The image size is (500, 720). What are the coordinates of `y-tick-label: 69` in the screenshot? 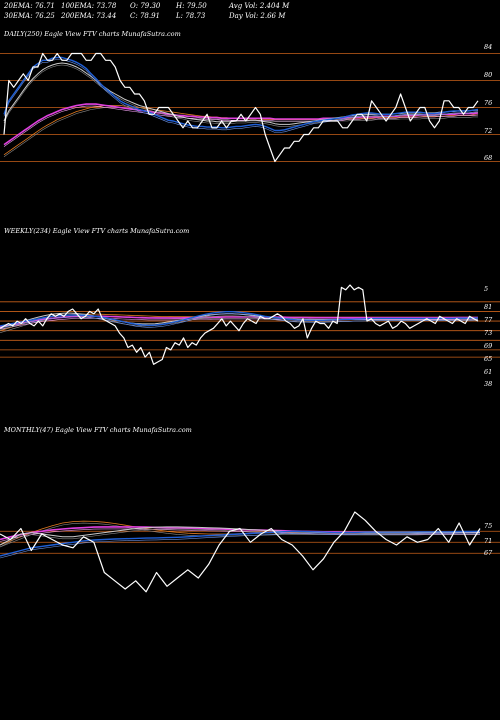 It's located at (488, 346).